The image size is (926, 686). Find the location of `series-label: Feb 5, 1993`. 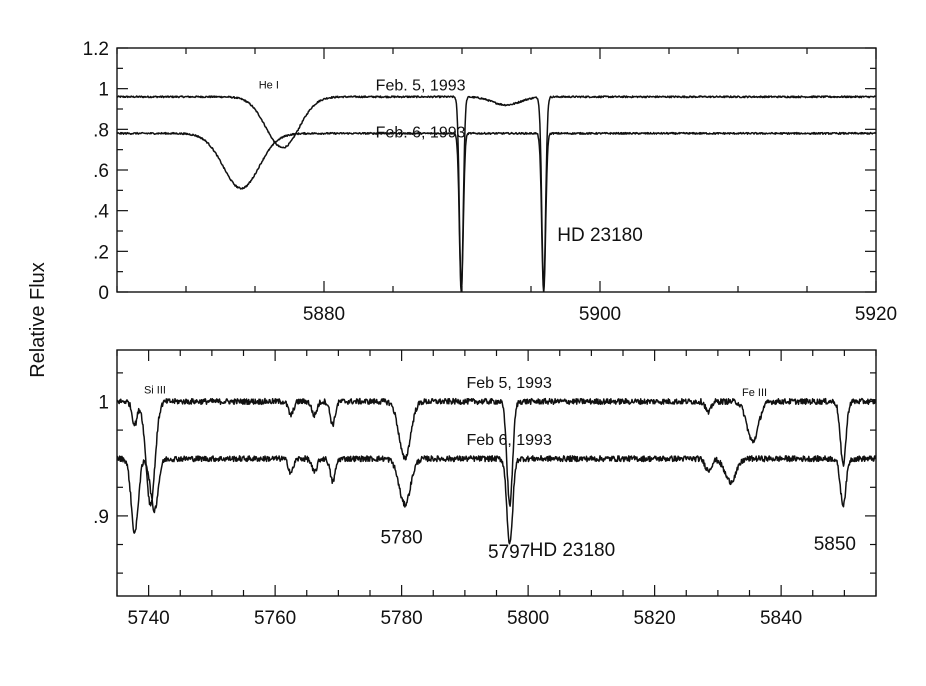

series-label: Feb 5, 1993 is located at coordinates (509, 383).